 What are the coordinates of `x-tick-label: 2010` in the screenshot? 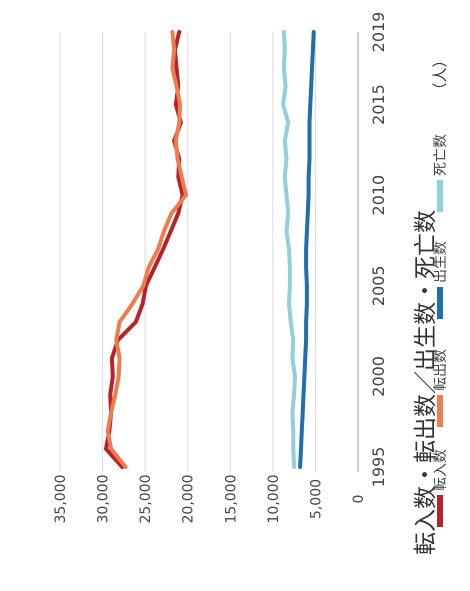 It's located at (378, 195).